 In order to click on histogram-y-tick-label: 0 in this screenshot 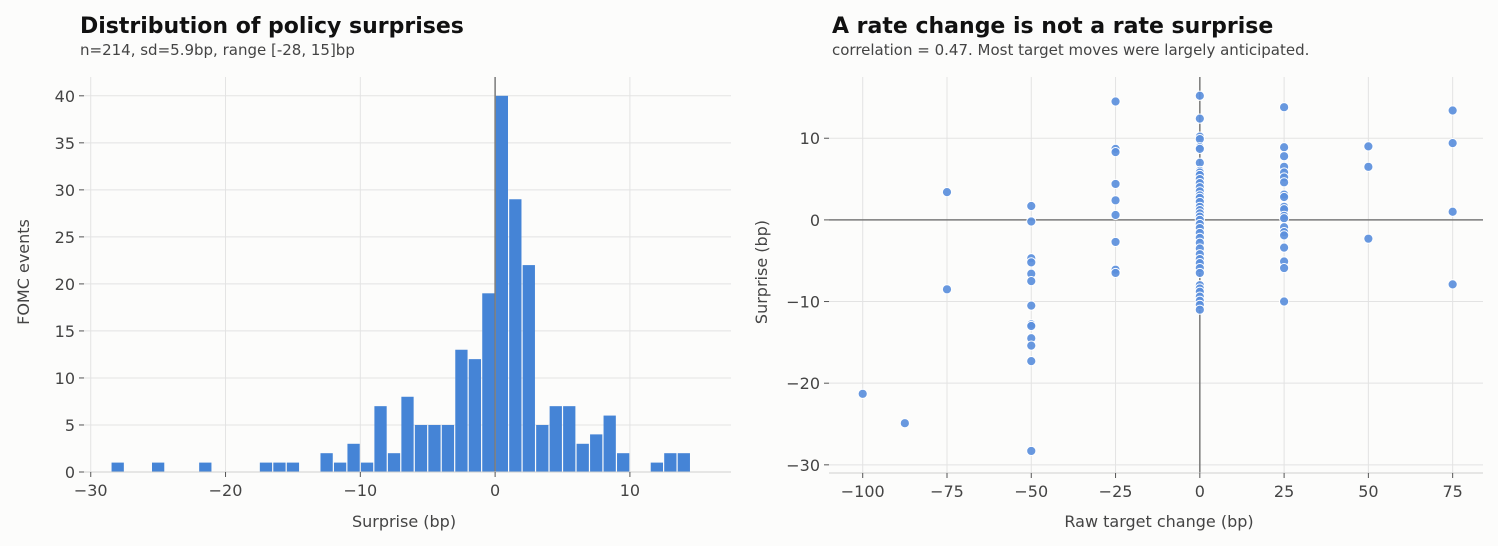, I will do `click(70, 472)`.